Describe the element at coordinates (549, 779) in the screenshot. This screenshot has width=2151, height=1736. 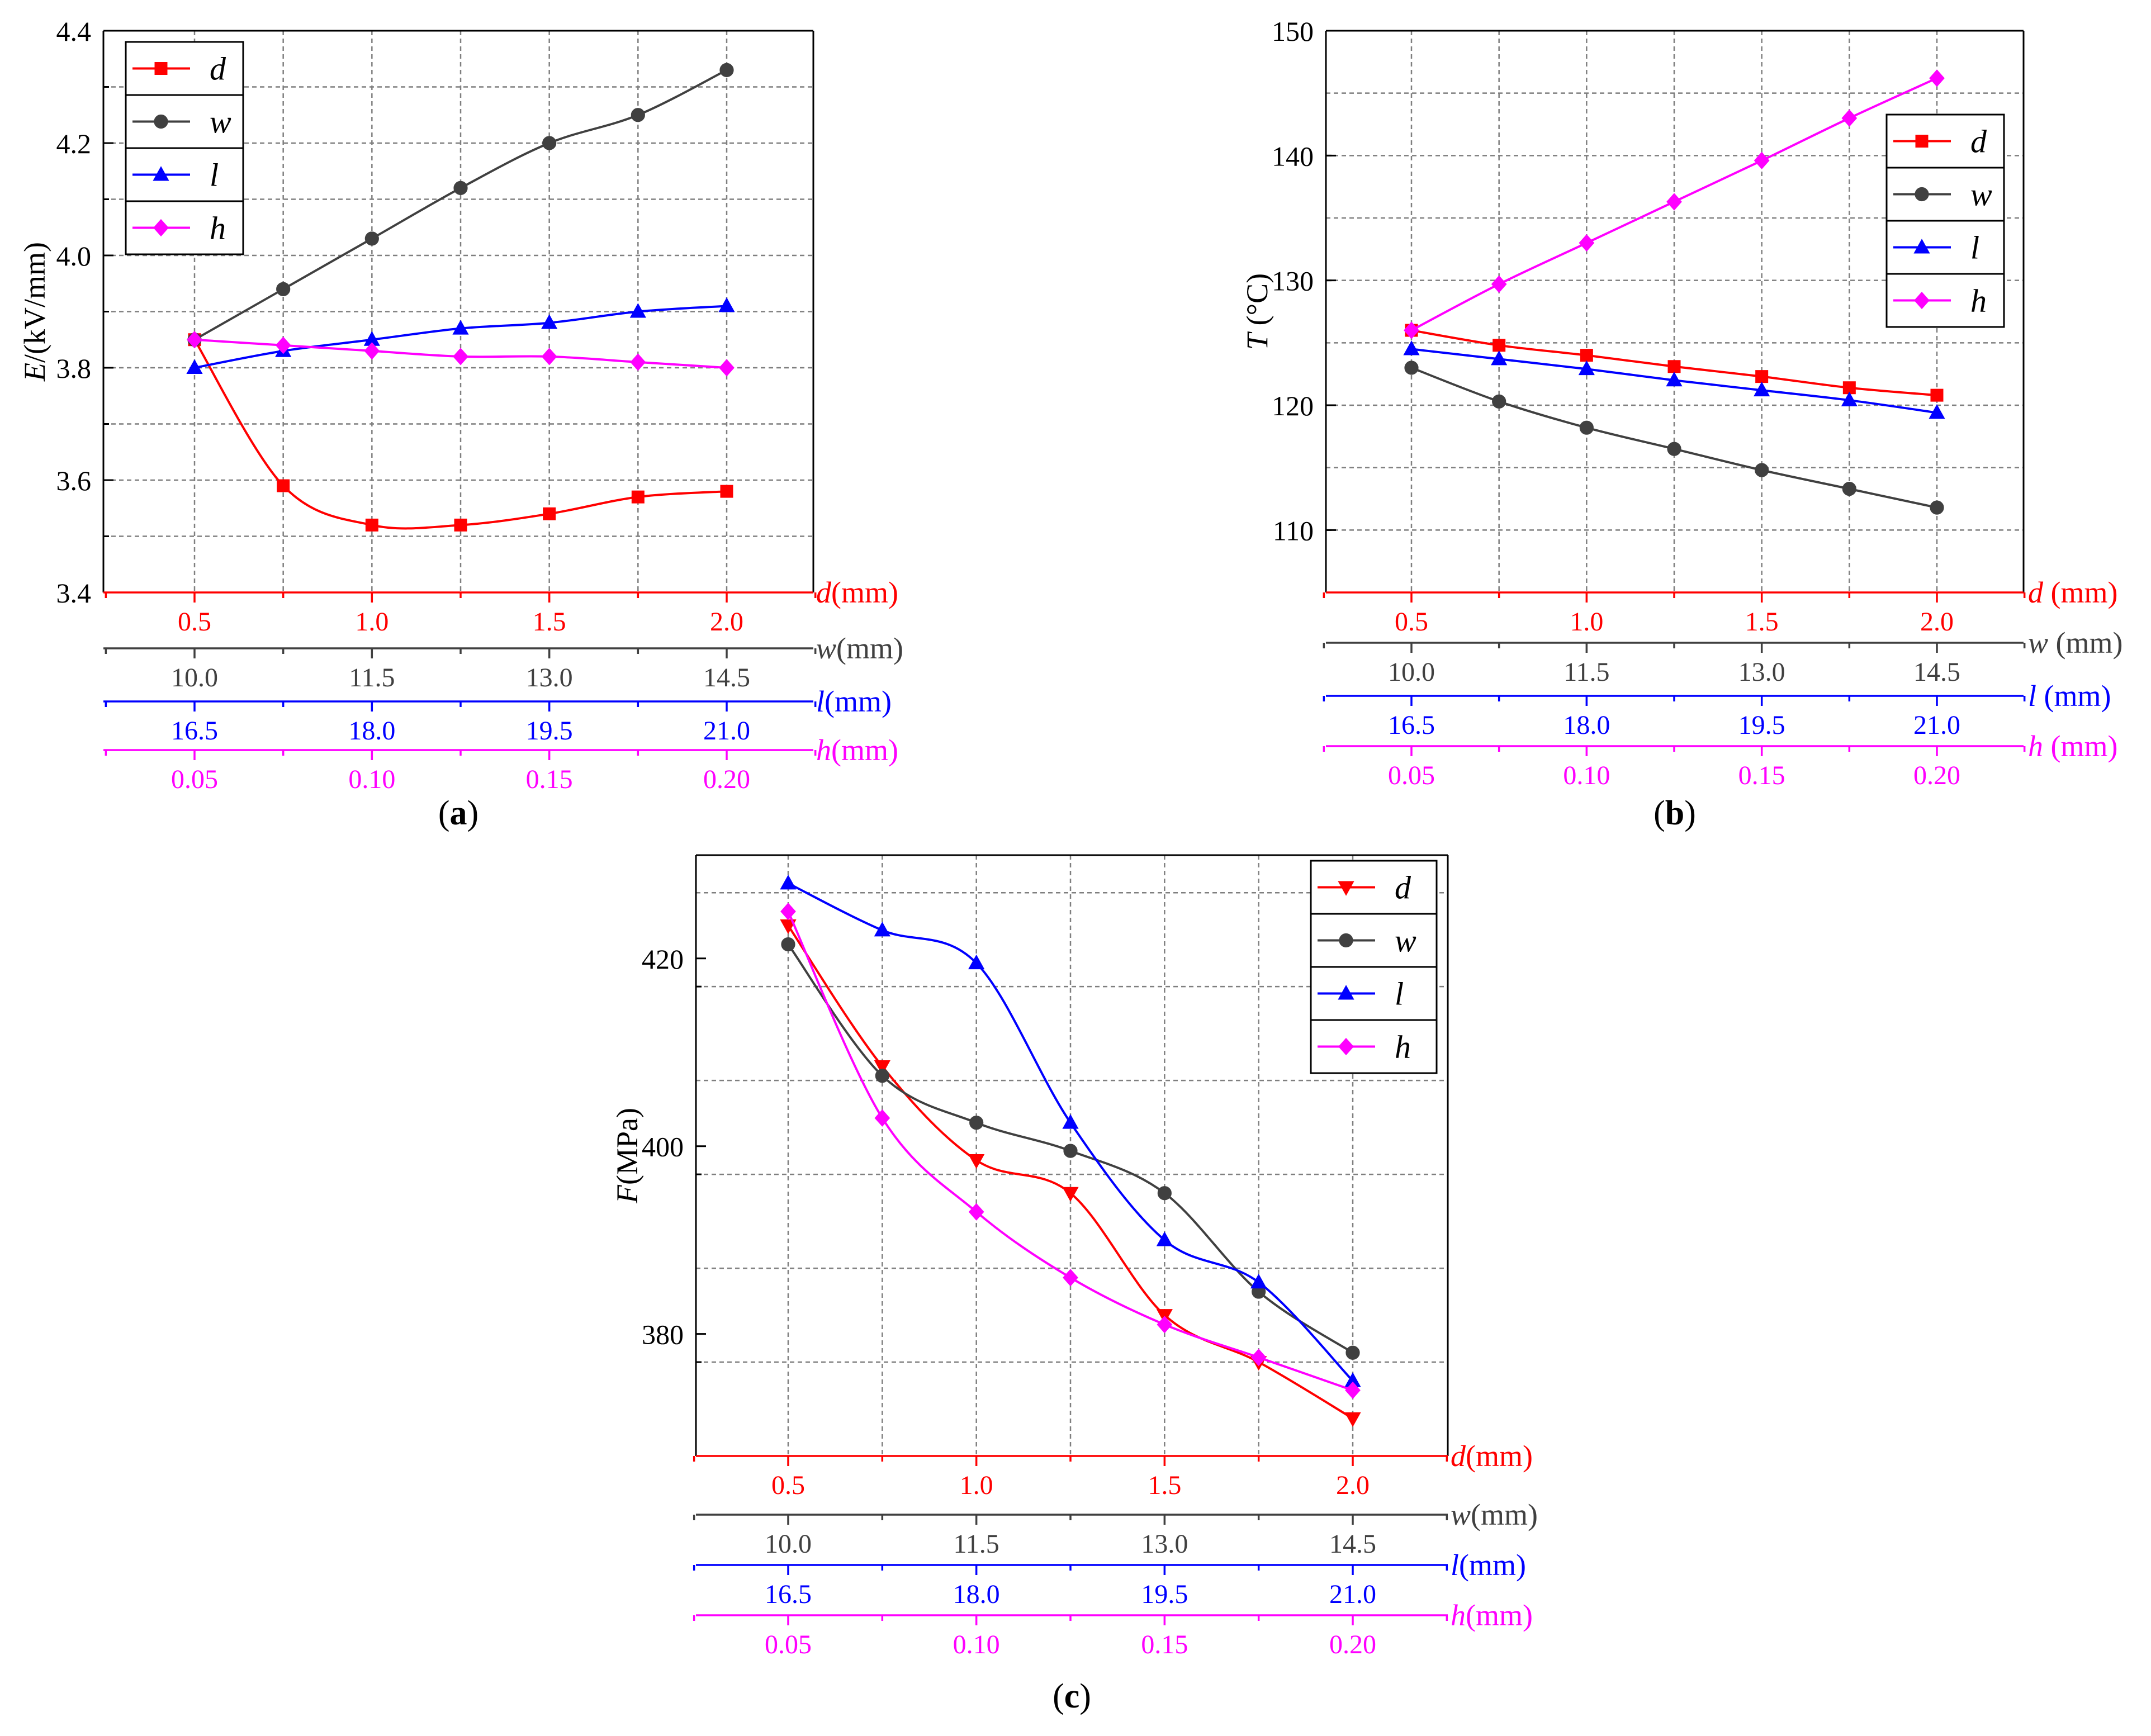
I see `h-axis-tick-label: 0.15` at that location.